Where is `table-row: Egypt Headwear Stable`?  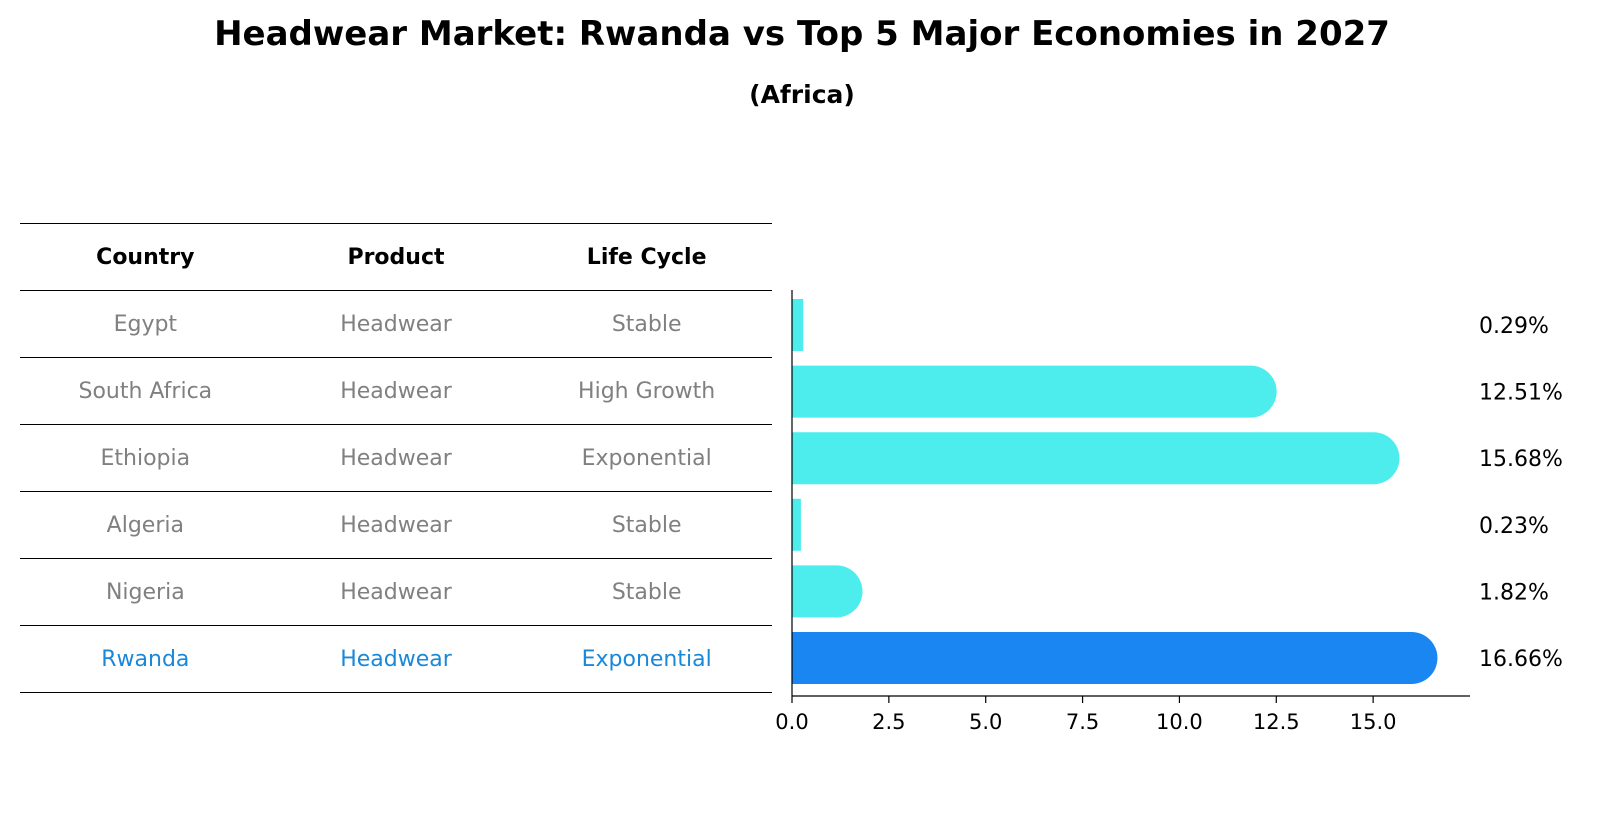 table-row: Egypt Headwear Stable is located at coordinates (396, 324).